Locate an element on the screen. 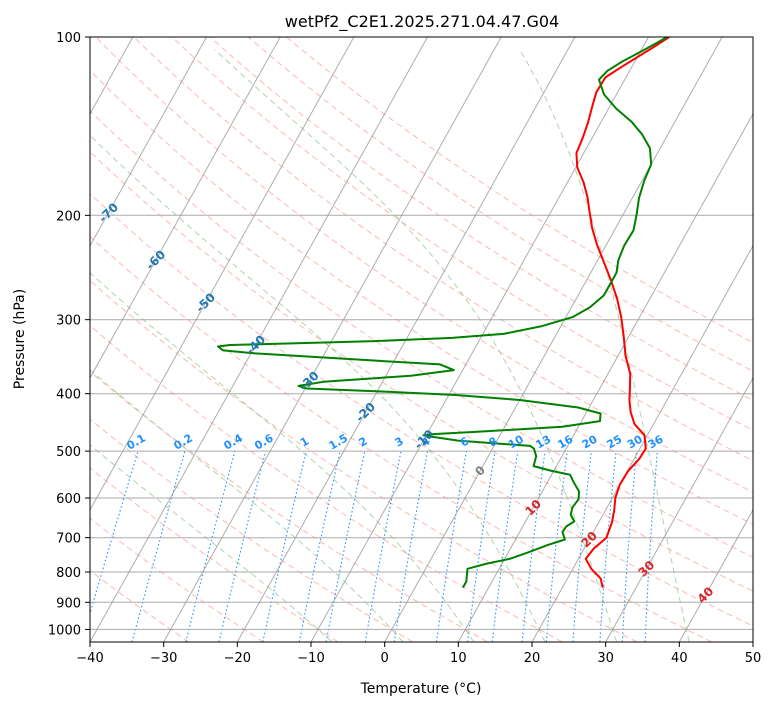  x-tick-label: 40 is located at coordinates (679, 658).